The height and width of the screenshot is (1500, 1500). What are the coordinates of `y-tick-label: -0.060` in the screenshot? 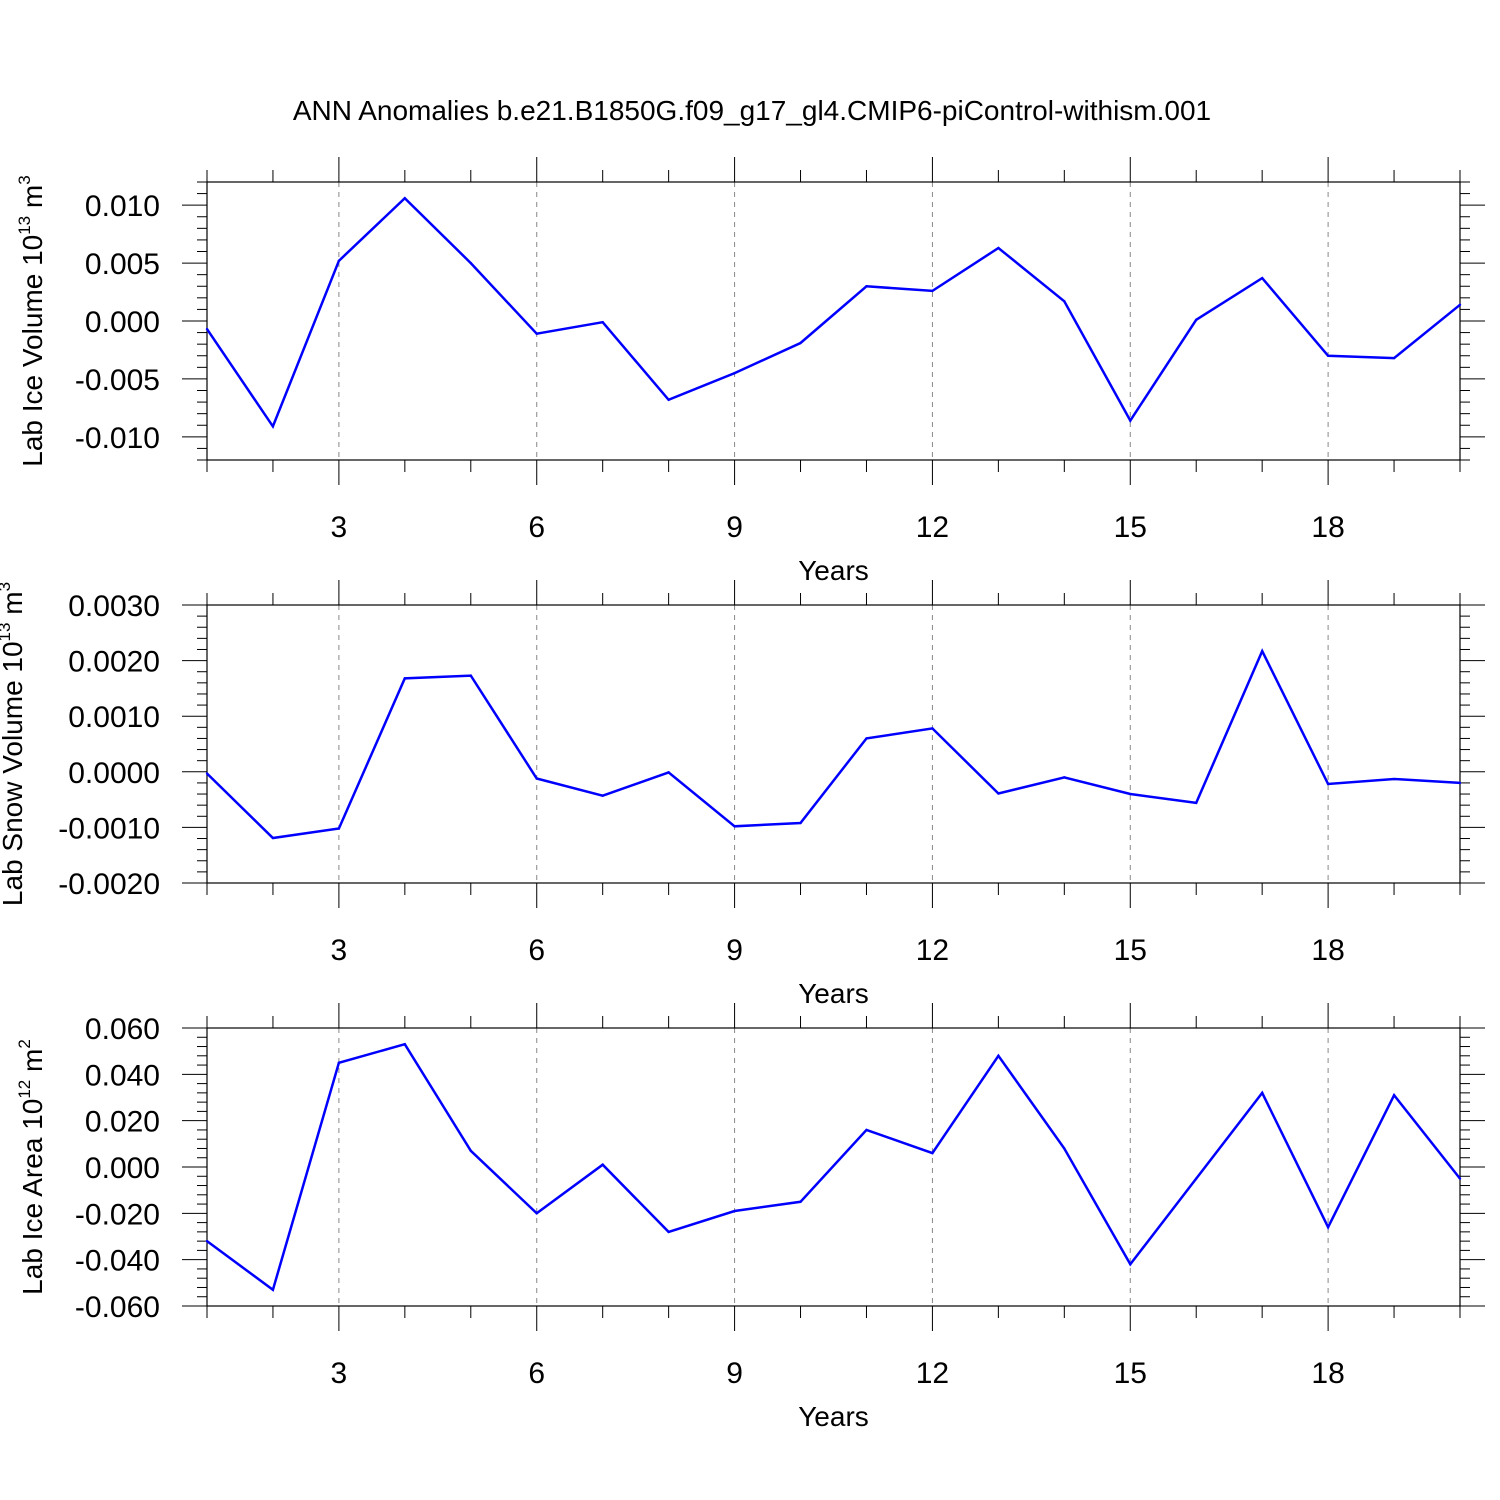 It's located at (117, 1307).